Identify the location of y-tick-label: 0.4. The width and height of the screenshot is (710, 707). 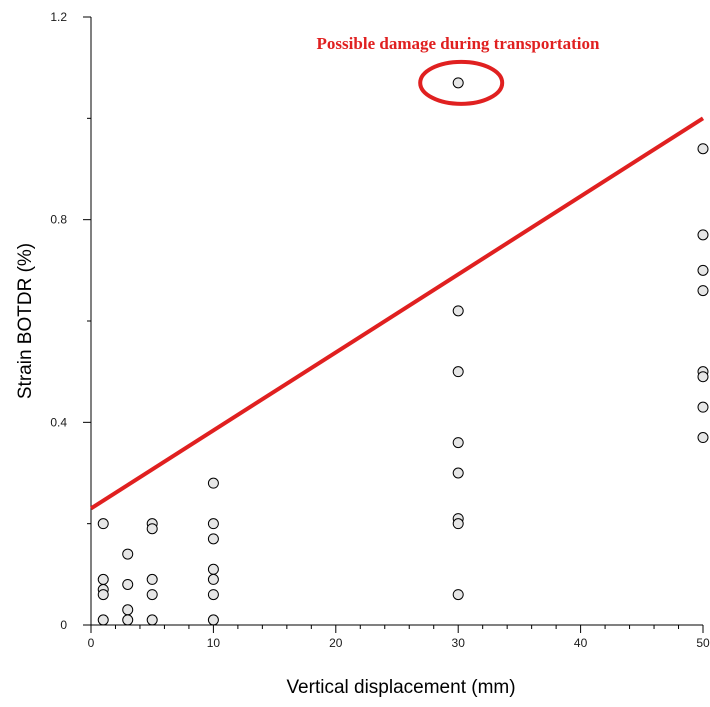
(58, 422).